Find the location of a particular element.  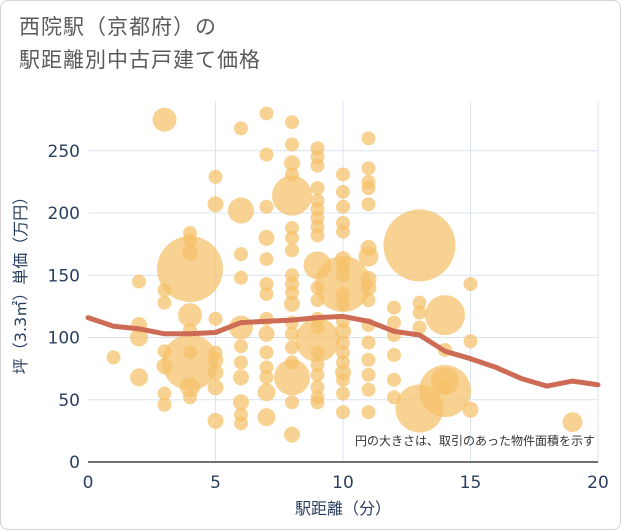

trend-line is located at coordinates (343, 351).